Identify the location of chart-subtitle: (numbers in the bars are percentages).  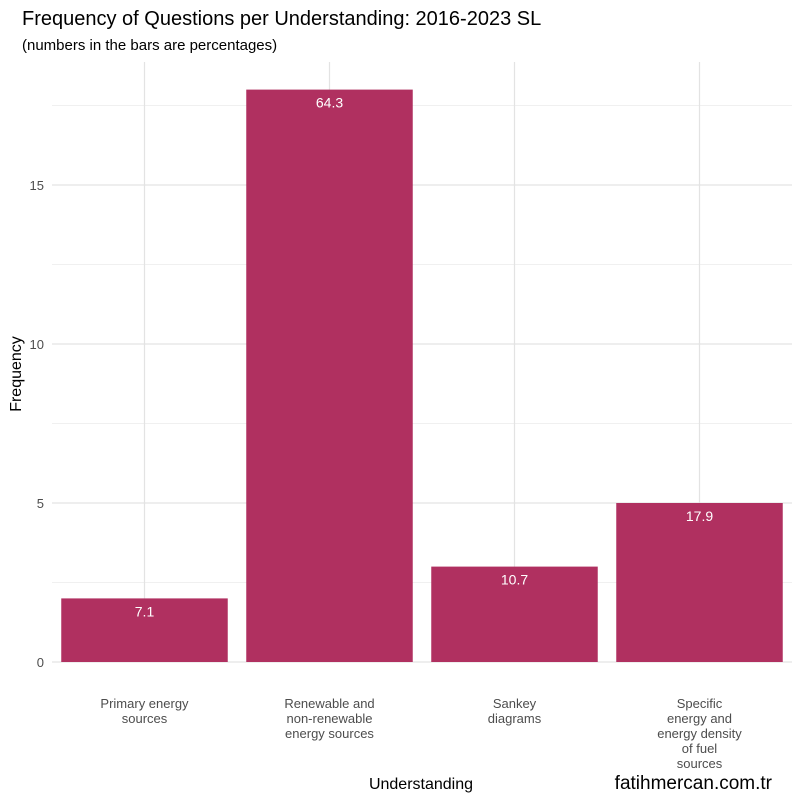
(149, 45).